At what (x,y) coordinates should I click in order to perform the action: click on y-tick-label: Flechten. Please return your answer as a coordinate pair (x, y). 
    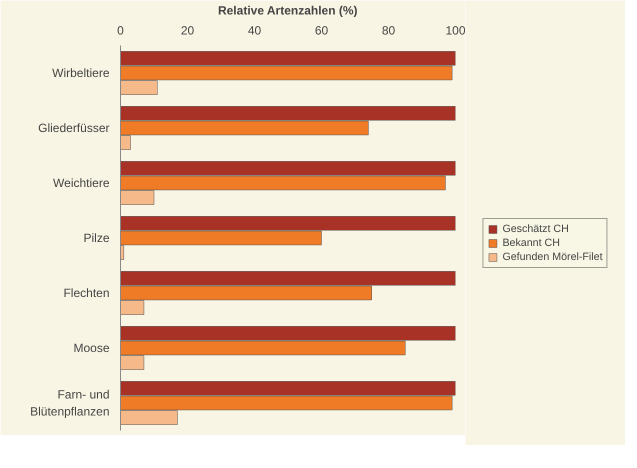
    Looking at the image, I should click on (86, 293).